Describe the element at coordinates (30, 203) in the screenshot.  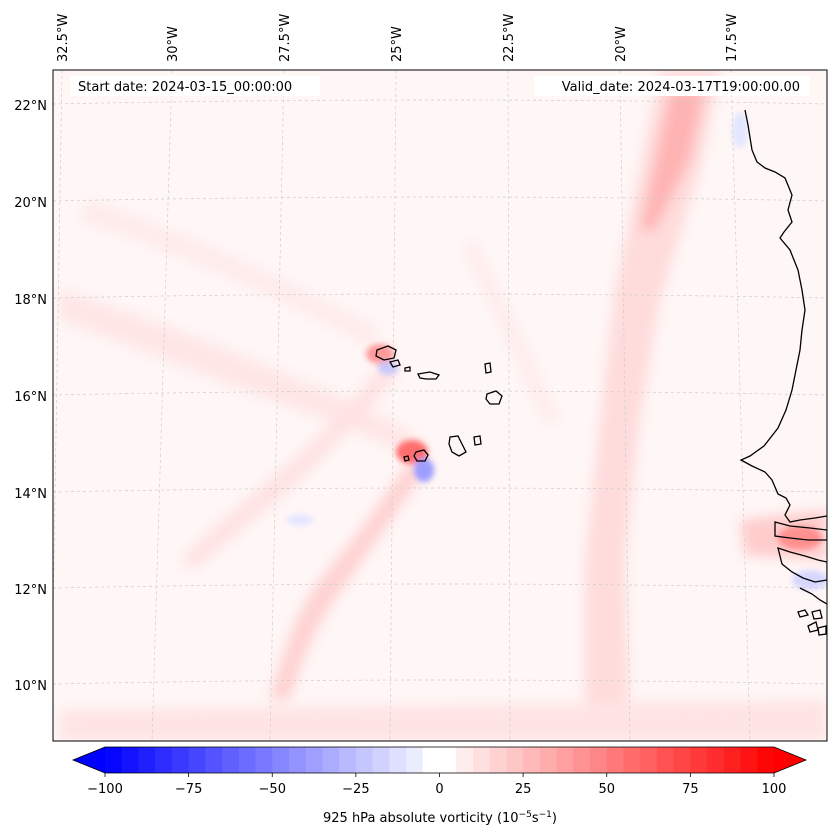
I see `lat-label: 20°N` at that location.